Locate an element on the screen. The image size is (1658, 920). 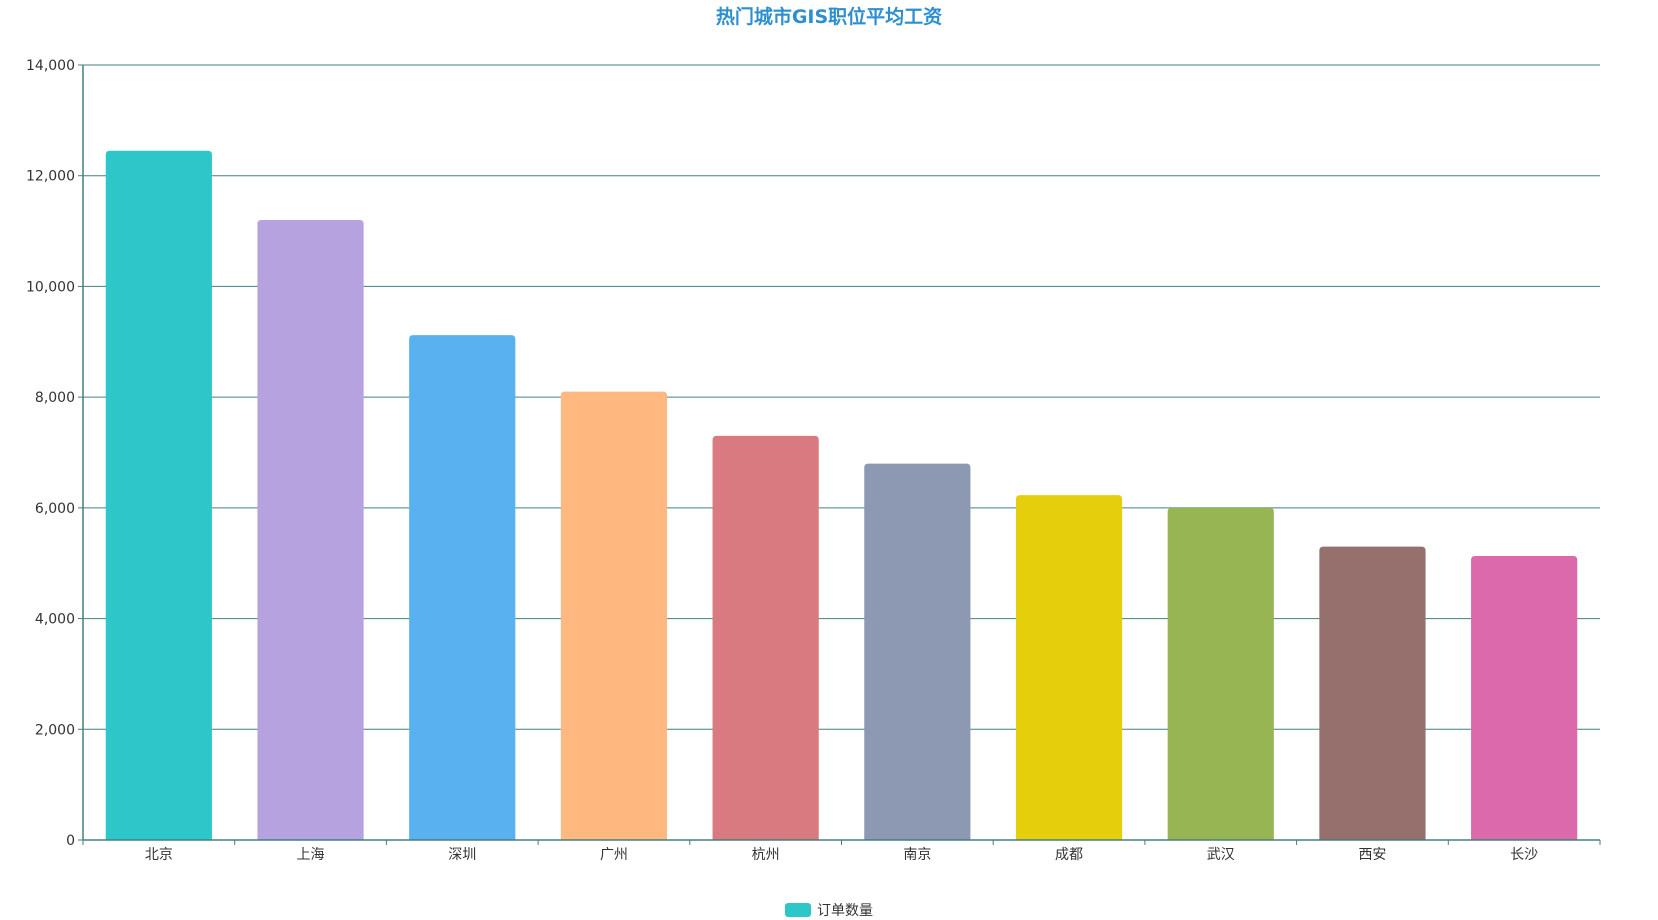
x-tick-label: 杭州 is located at coordinates (766, 855).